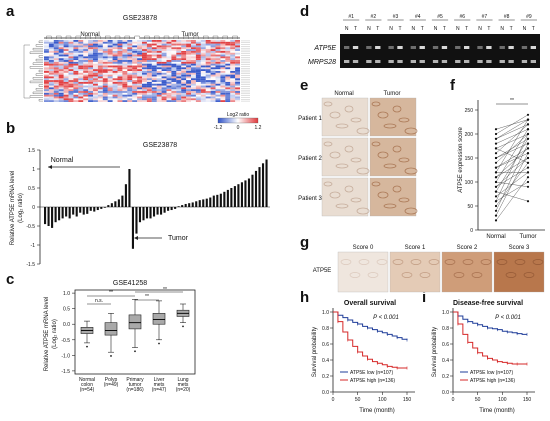 This screenshot has width=550, height=421. Describe the element at coordinates (397, 189) in the screenshot. I see `ihc-gland` at that location.